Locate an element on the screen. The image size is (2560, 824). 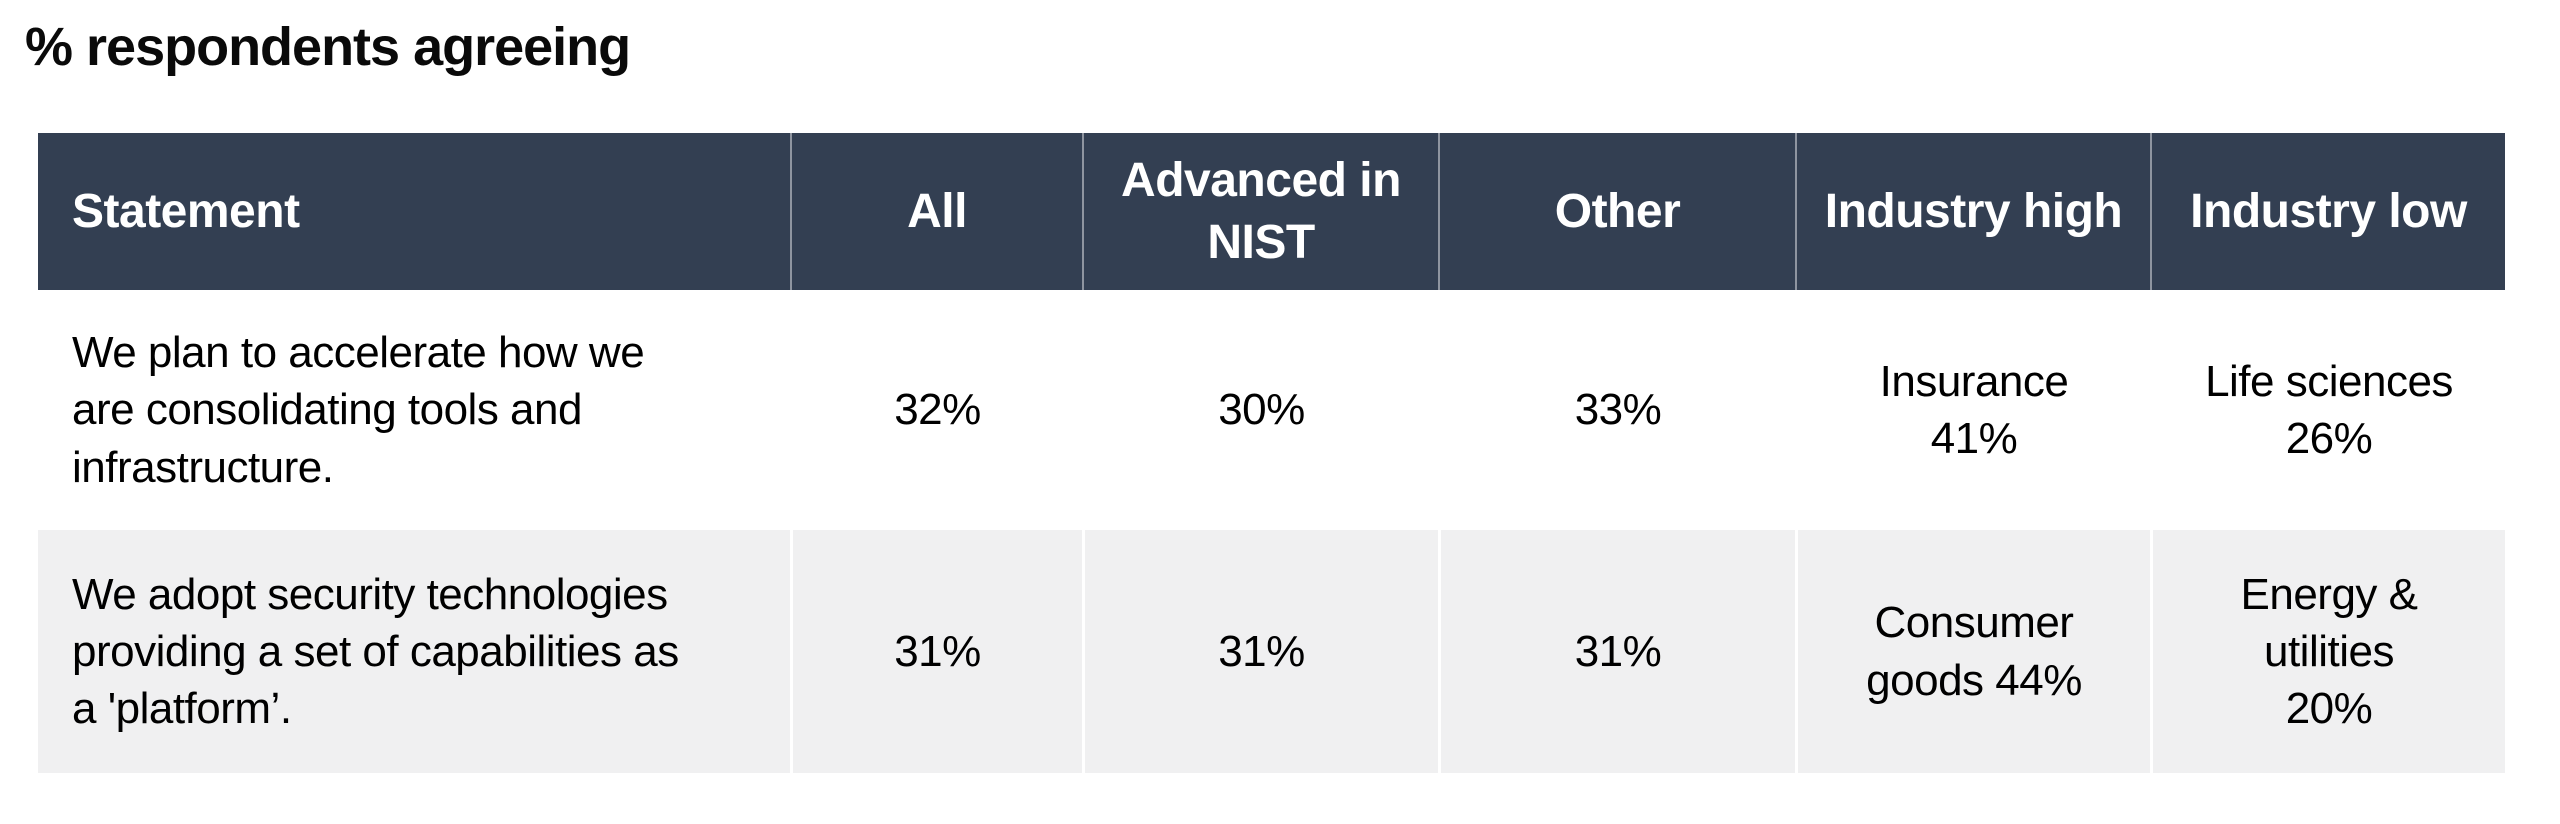
header-cell-industry-high: Industry high is located at coordinates (1972, 211).